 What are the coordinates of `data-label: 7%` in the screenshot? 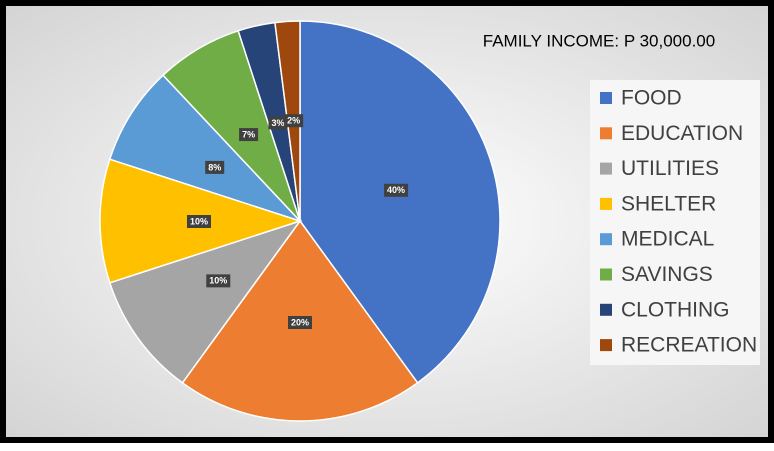 It's located at (249, 135).